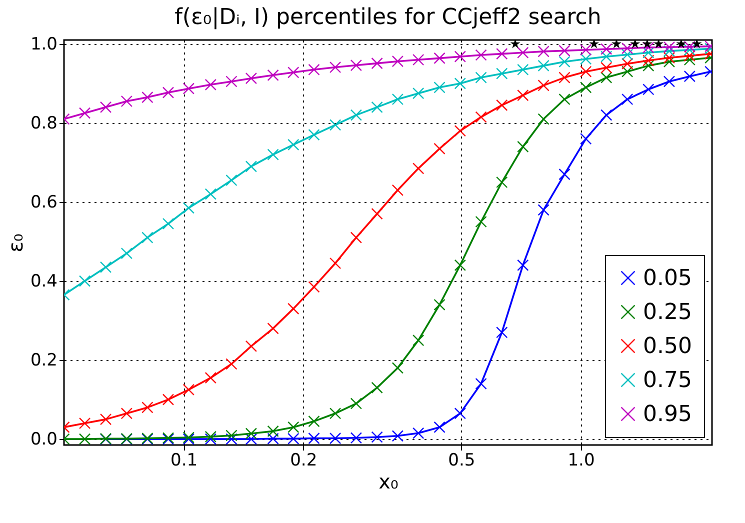  Describe the element at coordinates (44, 360) in the screenshot. I see `y-tick-label: 0.2` at that location.